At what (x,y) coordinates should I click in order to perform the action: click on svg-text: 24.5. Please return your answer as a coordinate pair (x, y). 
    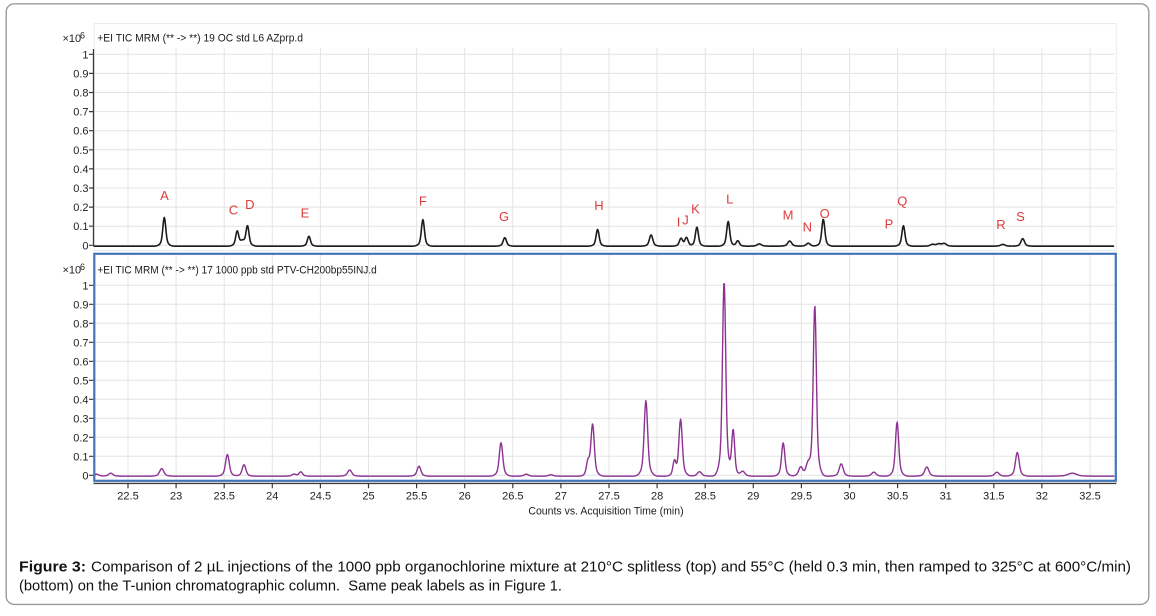
    Looking at the image, I should click on (320, 497).